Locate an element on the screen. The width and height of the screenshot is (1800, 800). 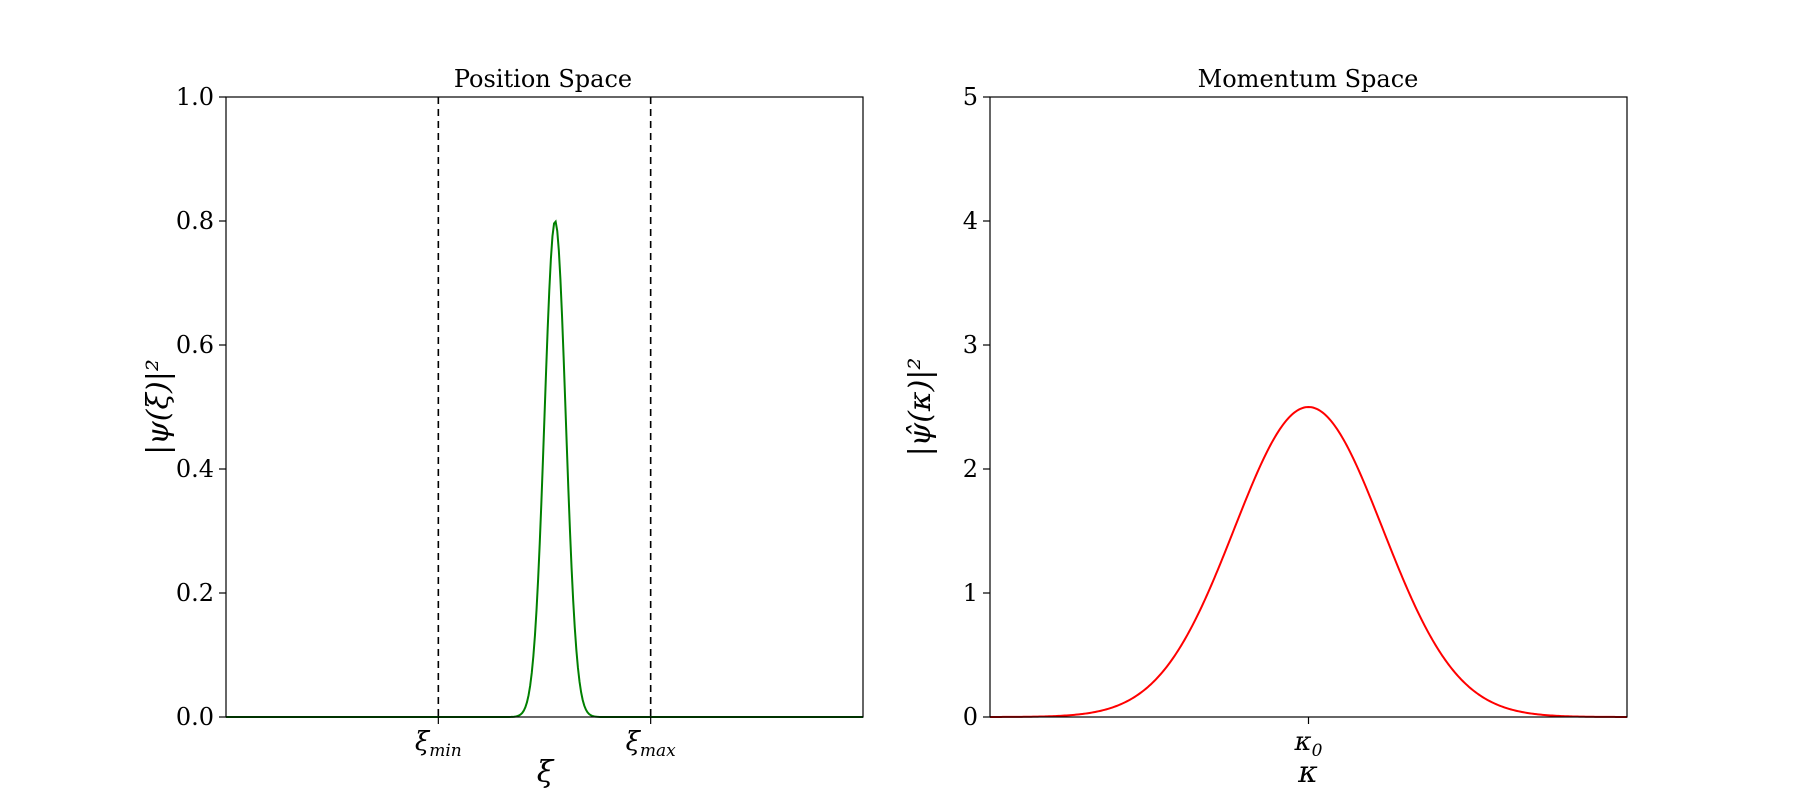
position-ytick-label: 0.4 is located at coordinates (195, 469).